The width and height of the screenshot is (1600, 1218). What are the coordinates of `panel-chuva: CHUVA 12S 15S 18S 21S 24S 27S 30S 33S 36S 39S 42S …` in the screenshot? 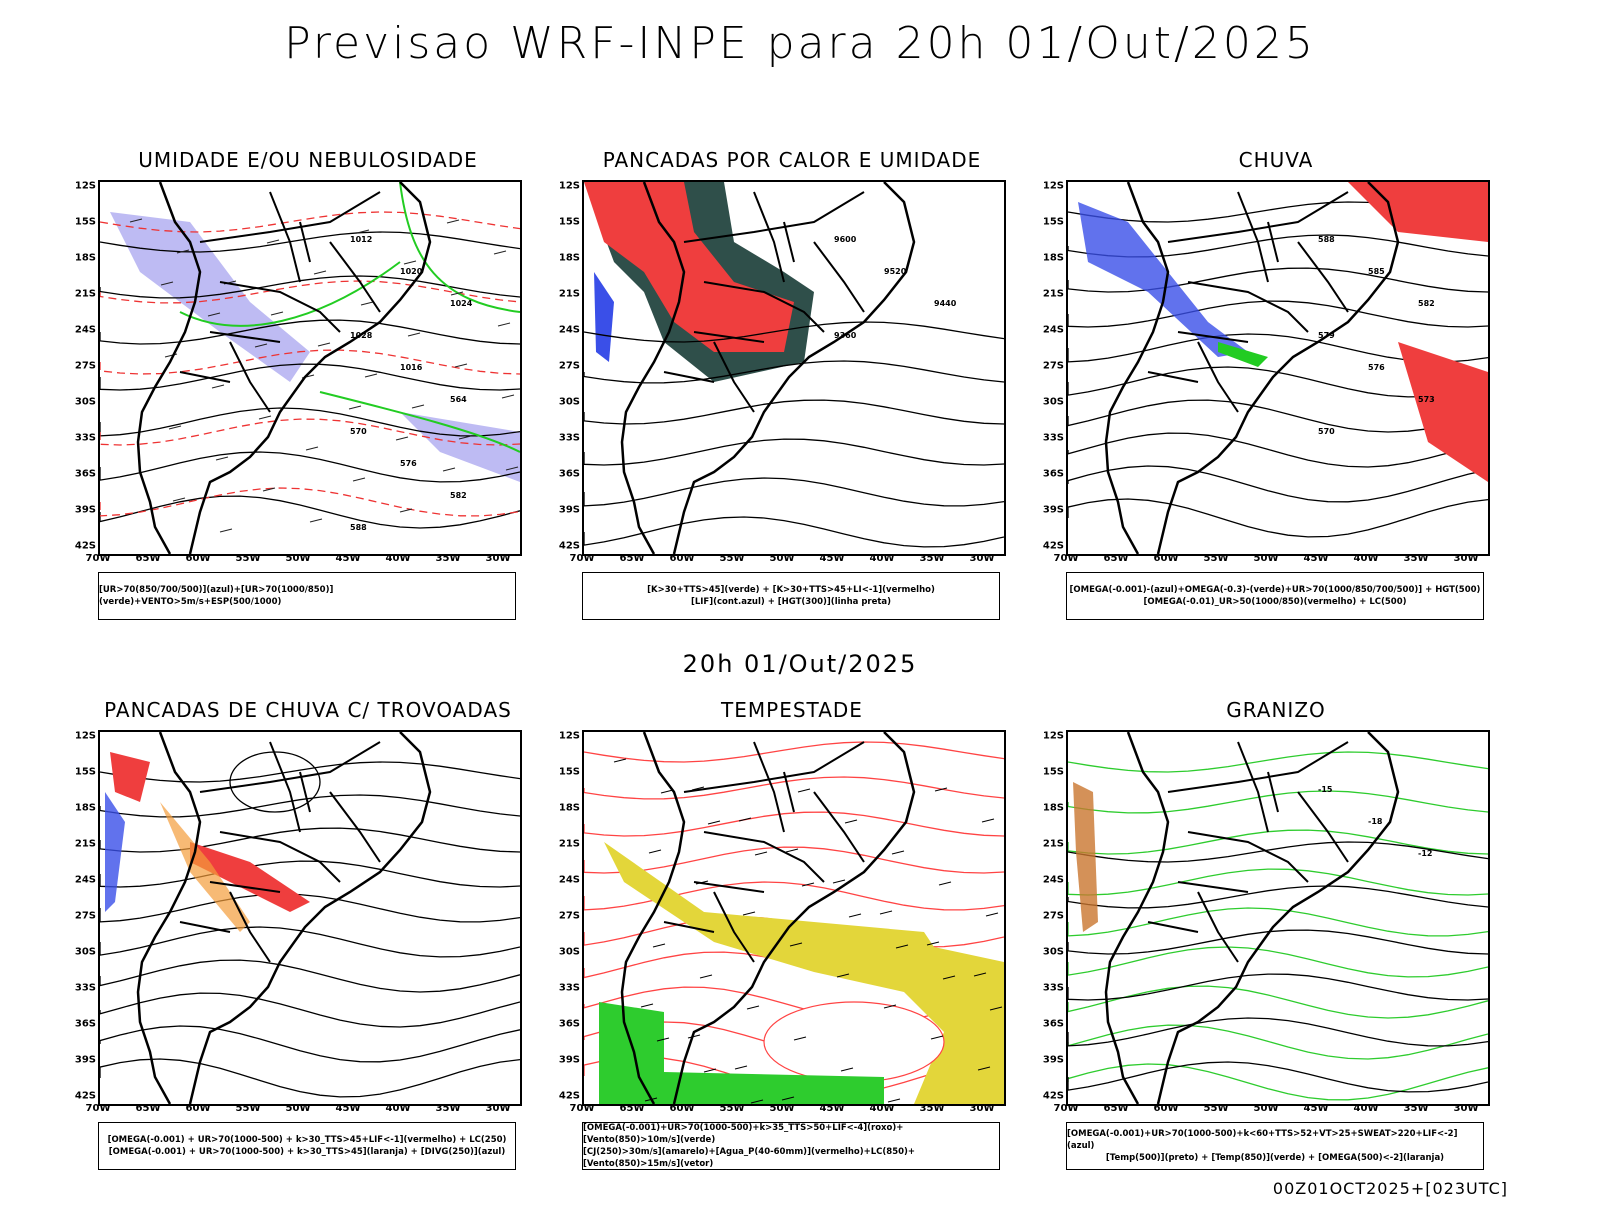 It's located at (1276, 408).